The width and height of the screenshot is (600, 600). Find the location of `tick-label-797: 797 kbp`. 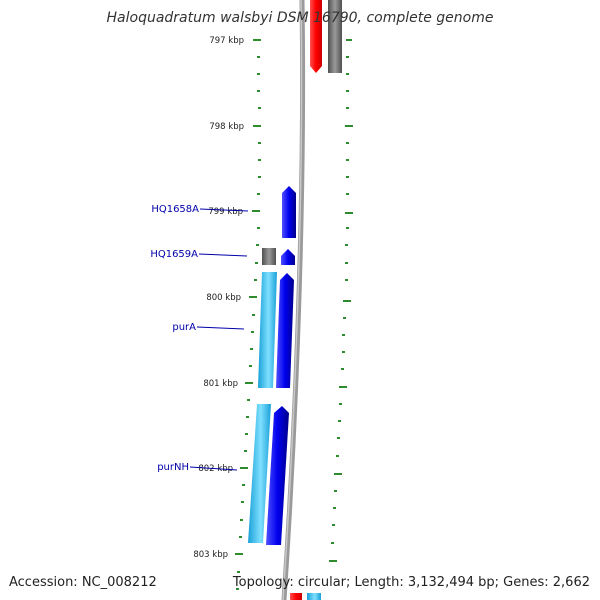

tick-label-797: 797 kbp is located at coordinates (226, 41).